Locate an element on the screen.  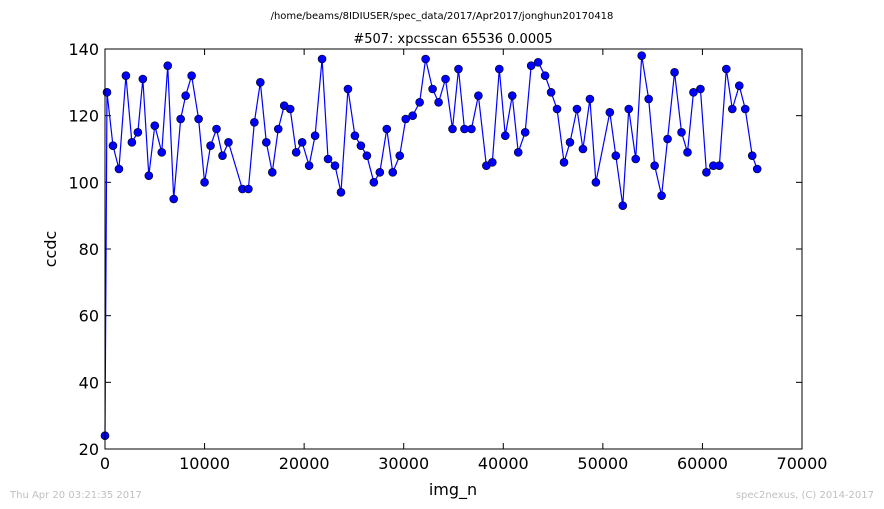
footer-right: spec2nexus, (C) 2014-2017 is located at coordinates (805, 495).